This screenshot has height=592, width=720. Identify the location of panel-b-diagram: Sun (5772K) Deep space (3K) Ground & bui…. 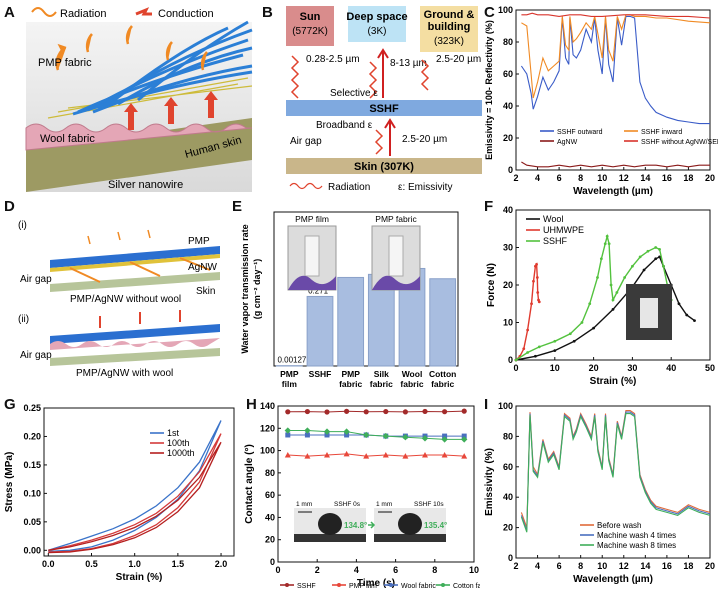
(384, 99).